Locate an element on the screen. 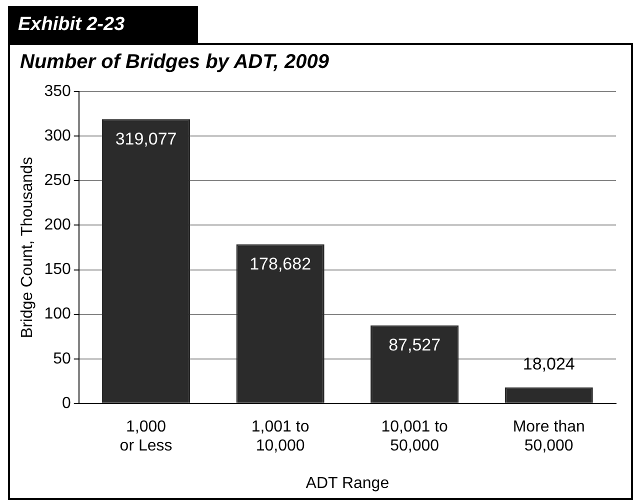 The width and height of the screenshot is (641, 504). y-tick-label: 300 is located at coordinates (57, 136).